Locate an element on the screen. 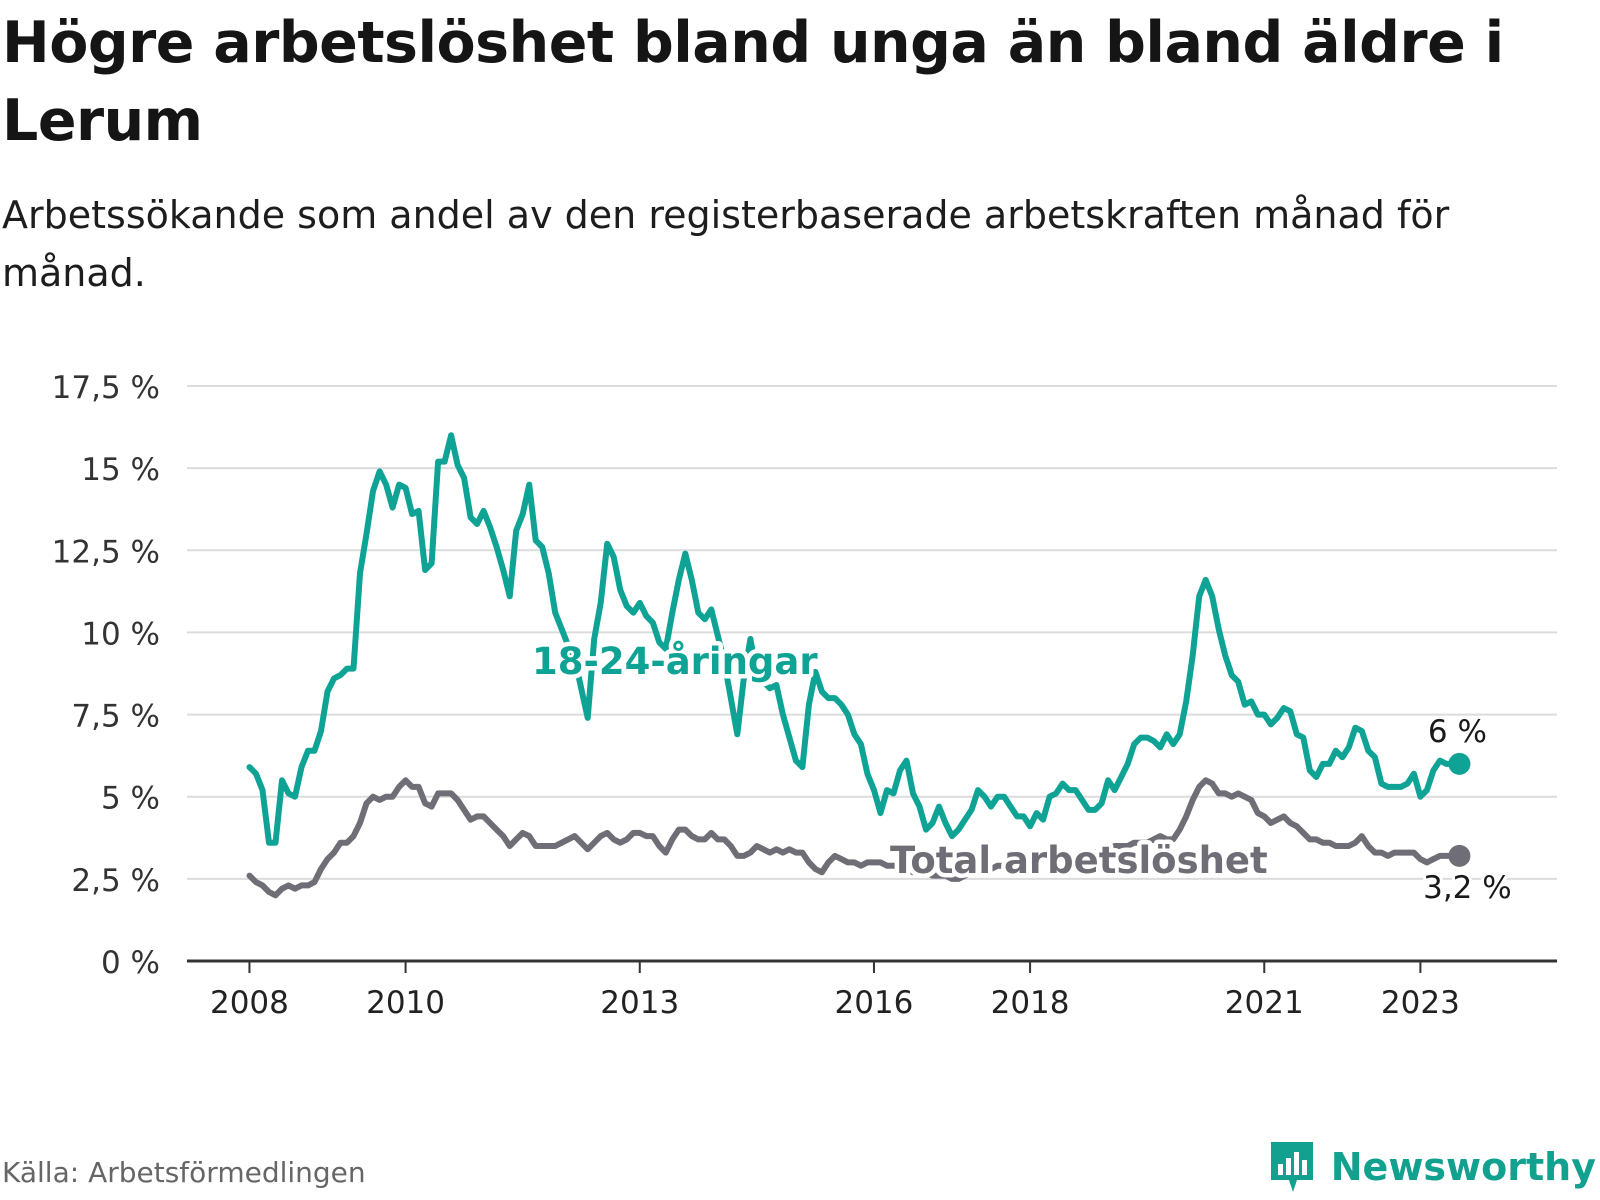 This screenshot has height=1200, width=1600. series-annotations: 18-24-åringar Total arbetslöshet 6 % 3,2 % is located at coordinates (1021, 772).